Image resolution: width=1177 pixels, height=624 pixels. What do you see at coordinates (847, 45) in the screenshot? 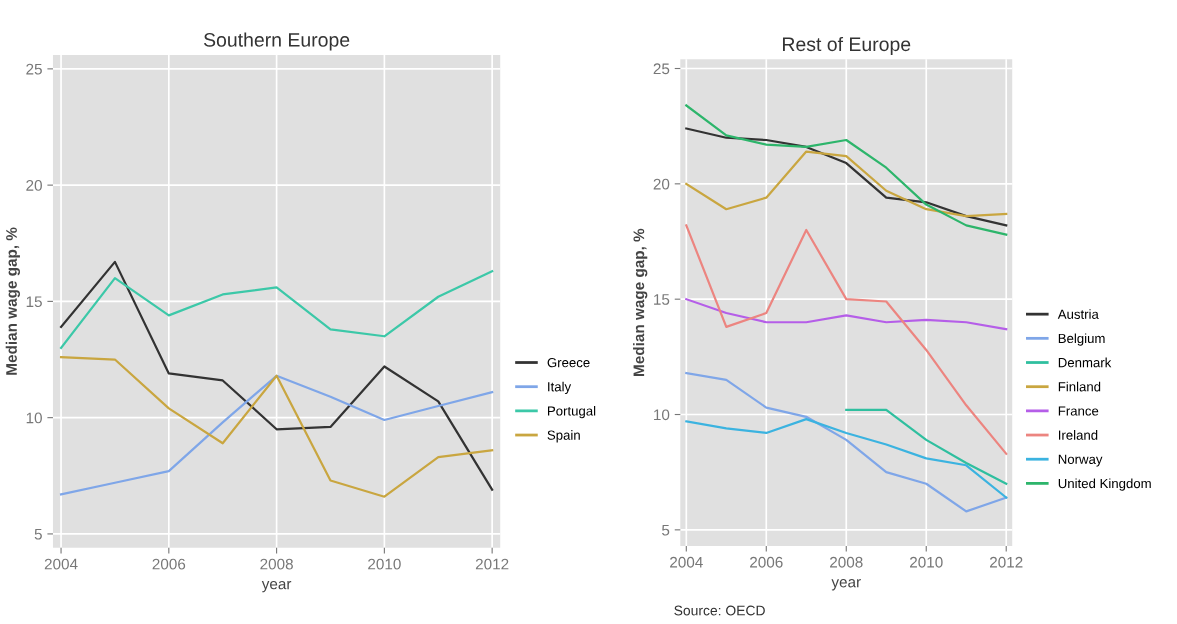
I see `chart-title: Rest of Europe` at bounding box center [847, 45].